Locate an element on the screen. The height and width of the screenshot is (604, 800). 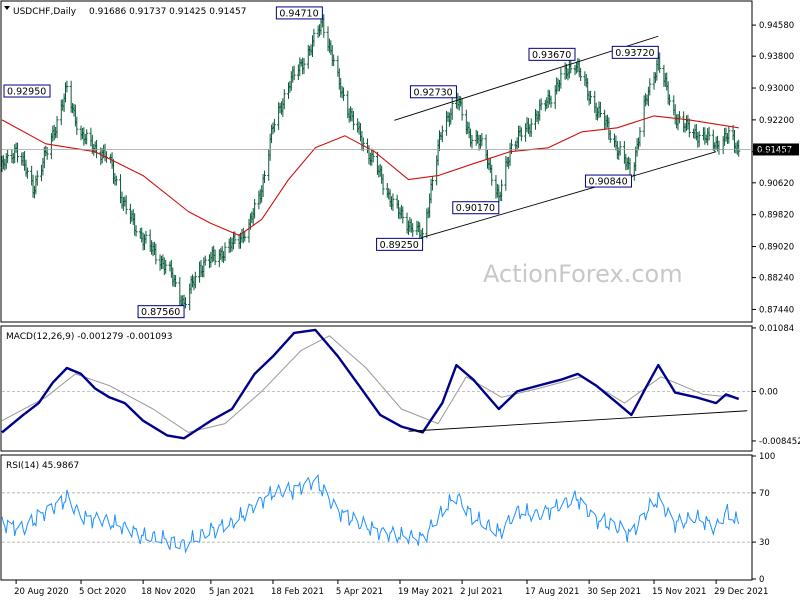
last-price-tag is located at coordinates (776, 149).